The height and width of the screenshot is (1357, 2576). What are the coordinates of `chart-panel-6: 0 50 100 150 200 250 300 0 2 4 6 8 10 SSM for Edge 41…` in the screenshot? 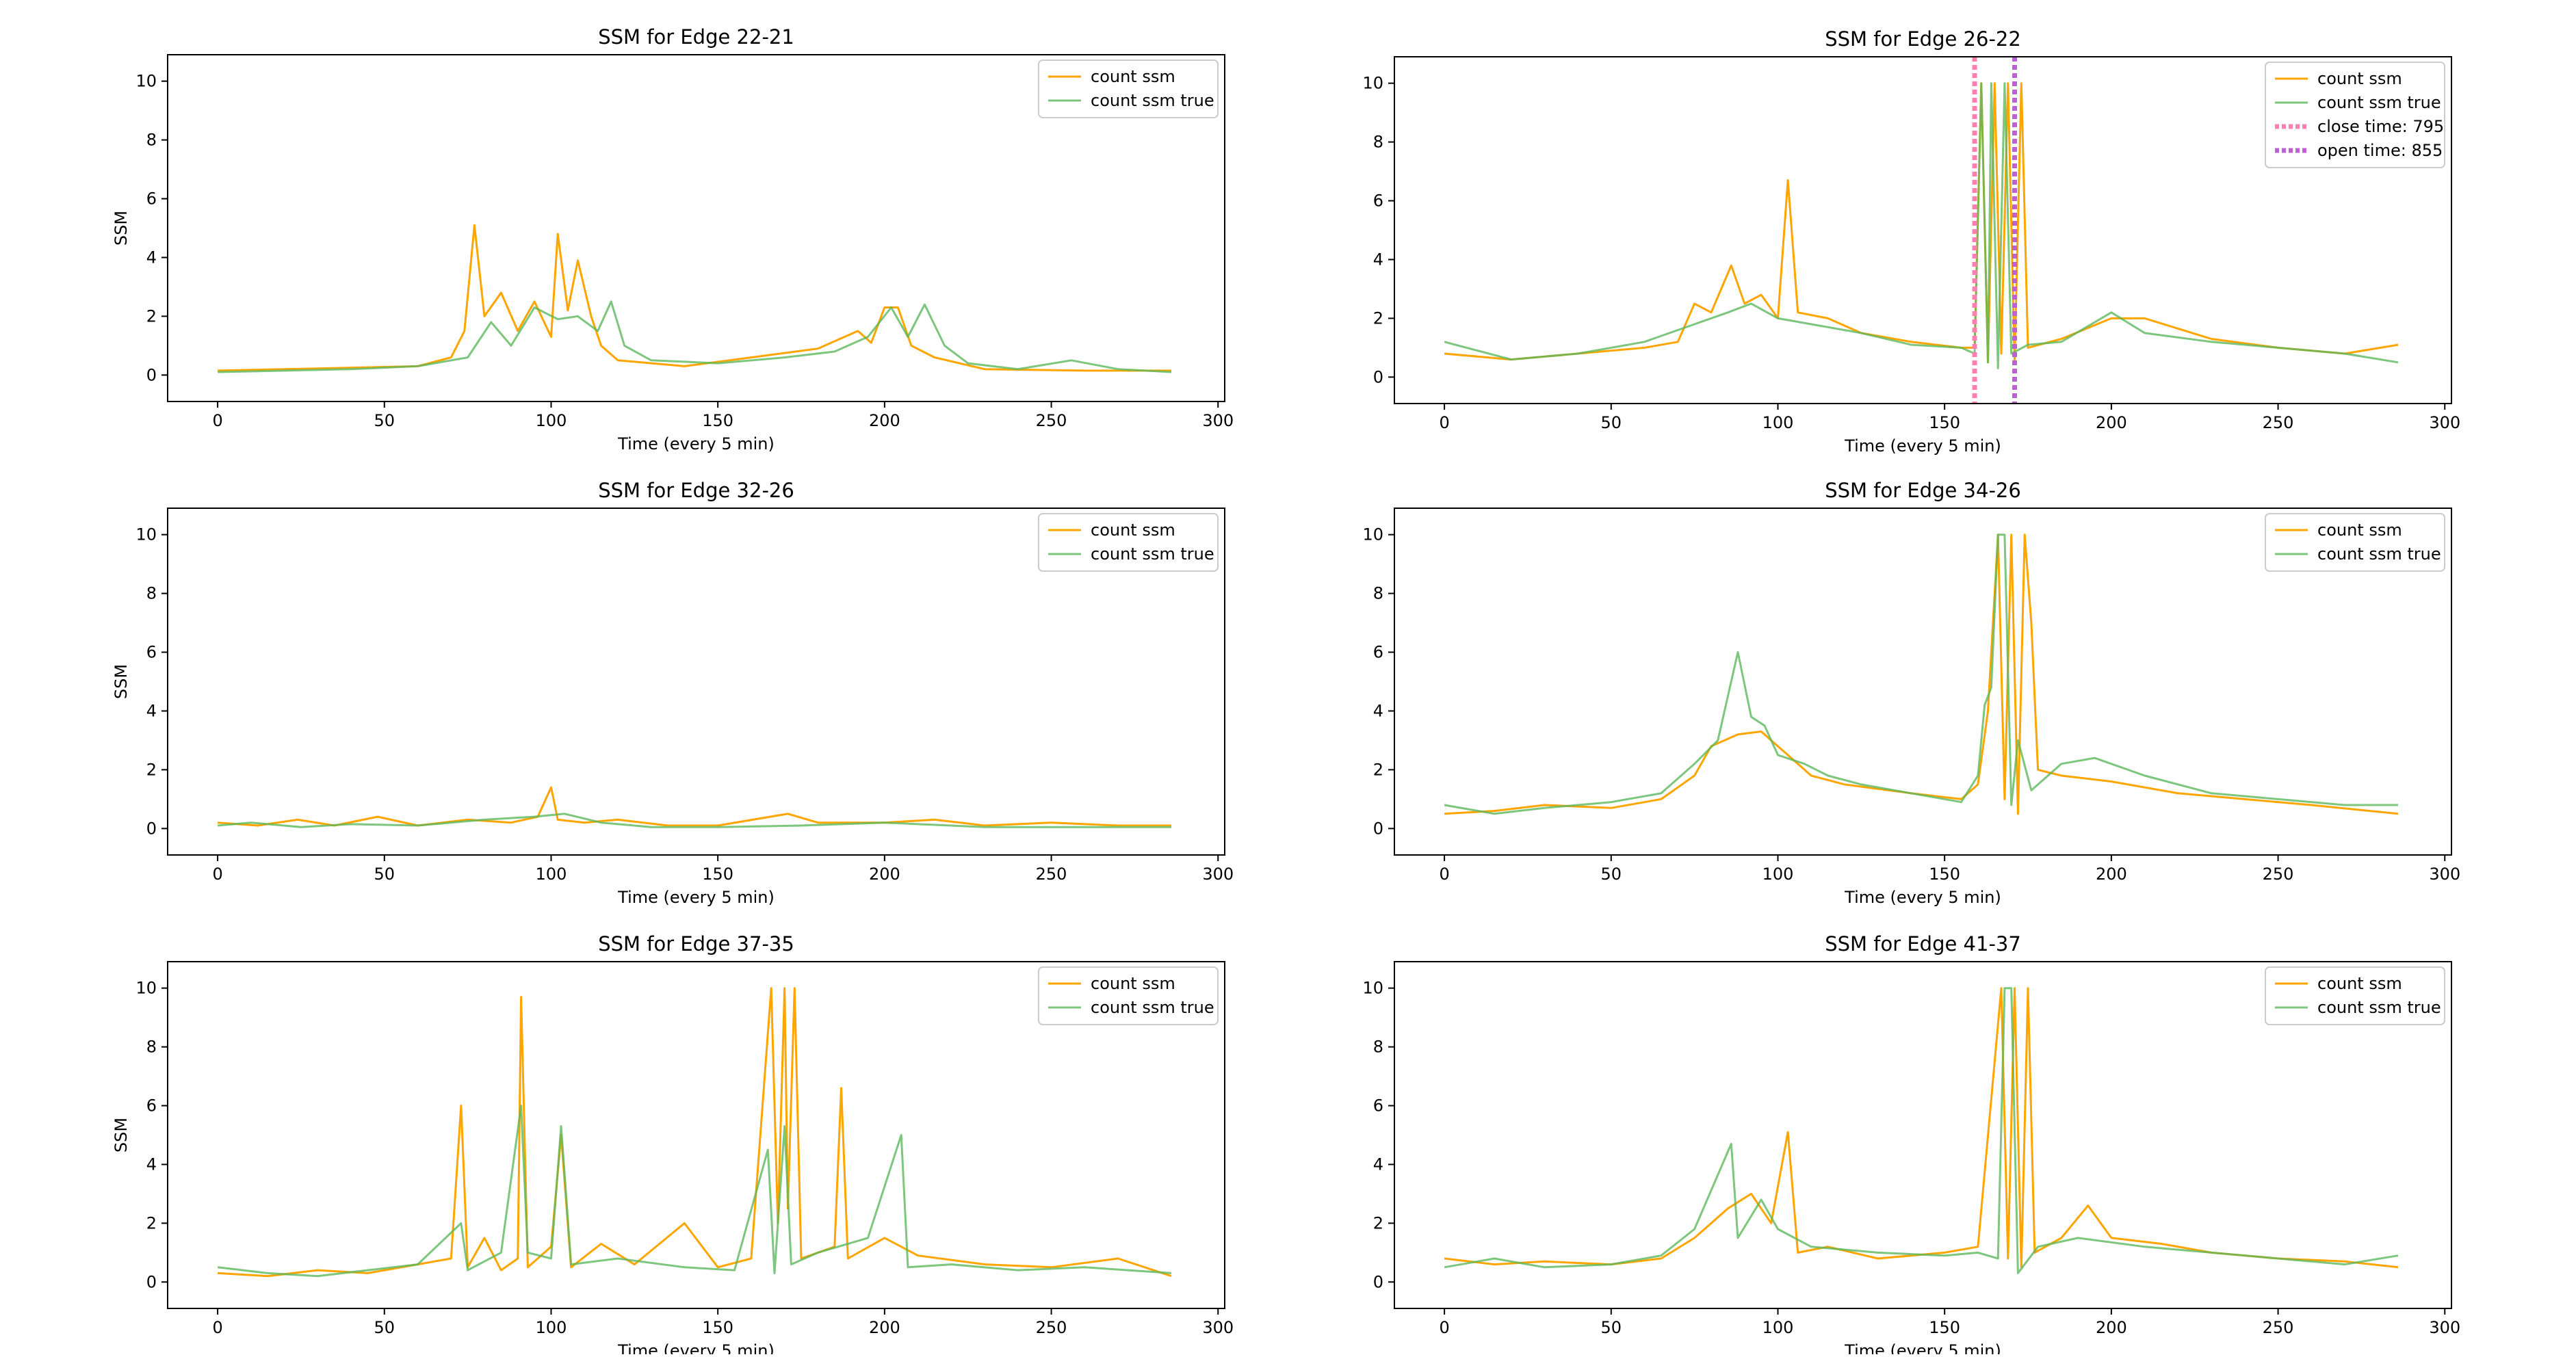 It's located at (1911, 1144).